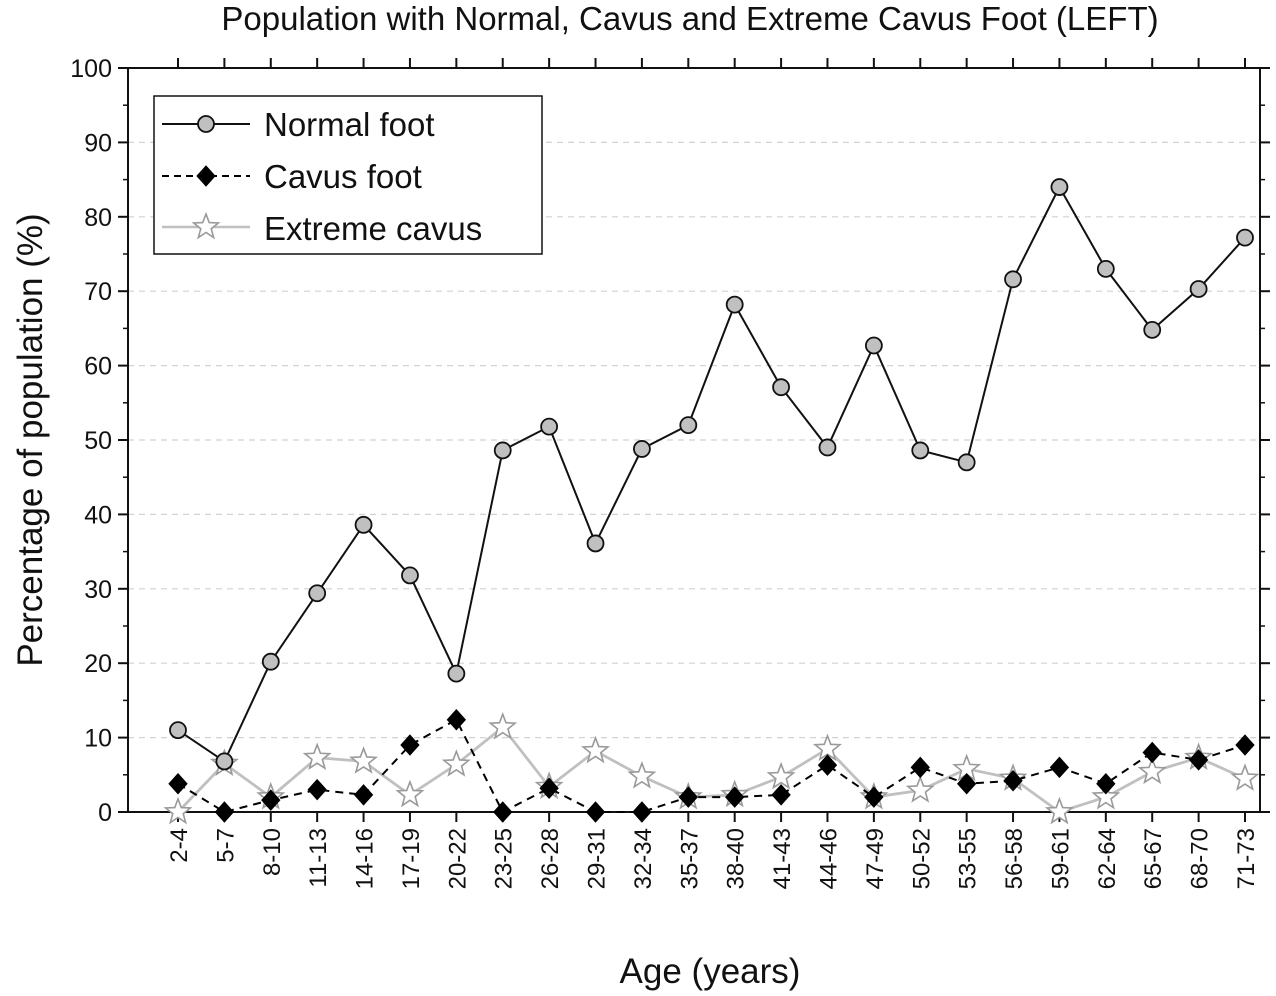 Image resolution: width=1276 pixels, height=996 pixels. Describe the element at coordinates (550, 858) in the screenshot. I see `x-tick-label: 26-28` at that location.